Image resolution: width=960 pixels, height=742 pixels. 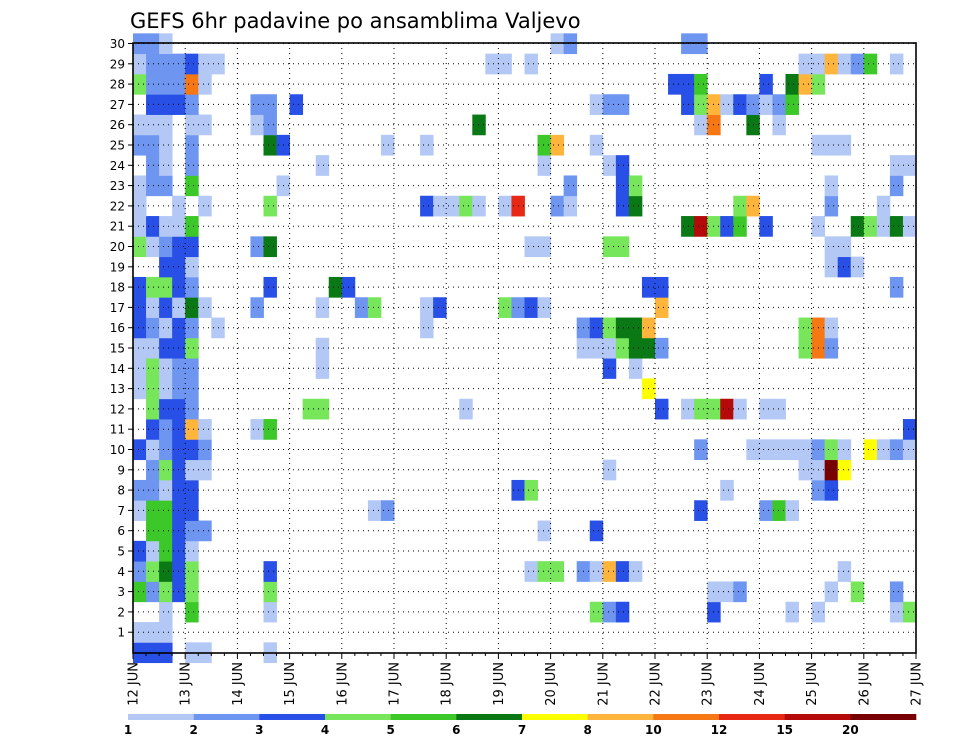 I want to click on x-tick-label: 19 JUN, so click(x=499, y=684).